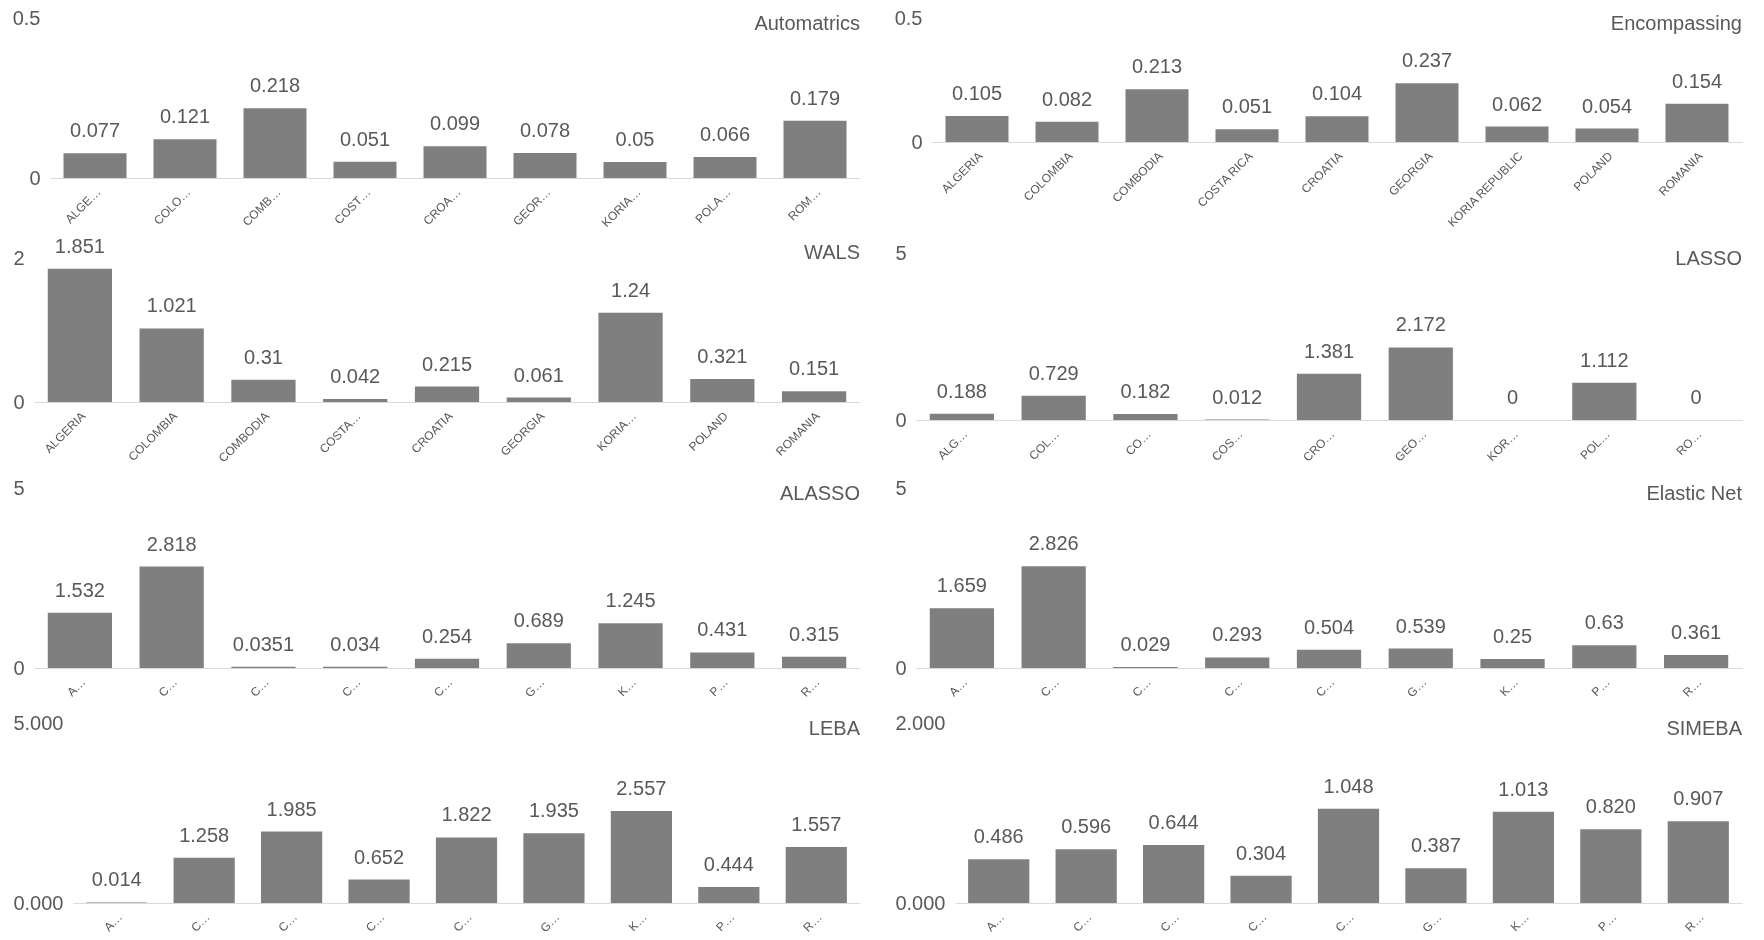  What do you see at coordinates (1420, 324) in the screenshot?
I see `data-label: 2.172` at bounding box center [1420, 324].